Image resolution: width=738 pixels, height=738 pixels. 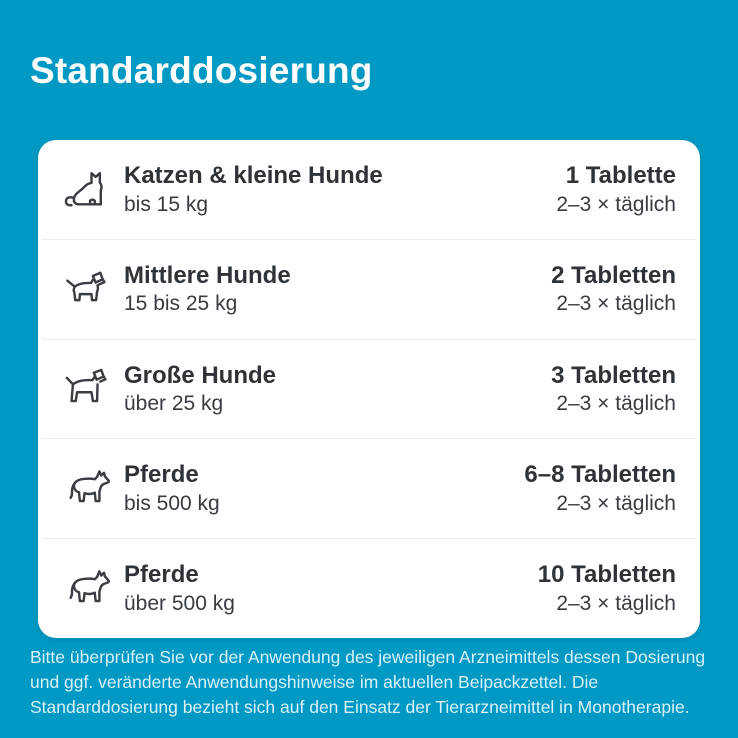 I want to click on dose-info: 6–8 Tabletten 2–3 × täglich, so click(x=600, y=488).